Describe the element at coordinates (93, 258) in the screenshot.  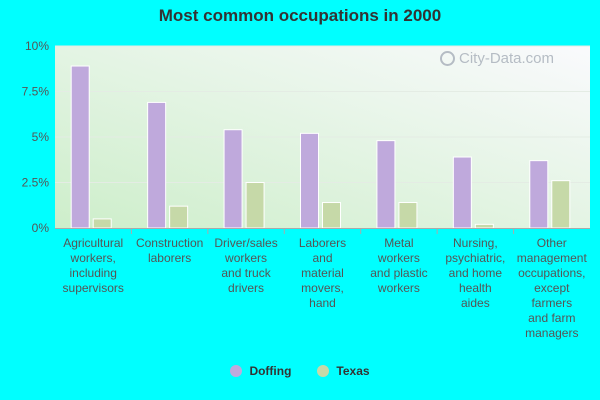
I see `x-tick-label-line: workers,` at that location.